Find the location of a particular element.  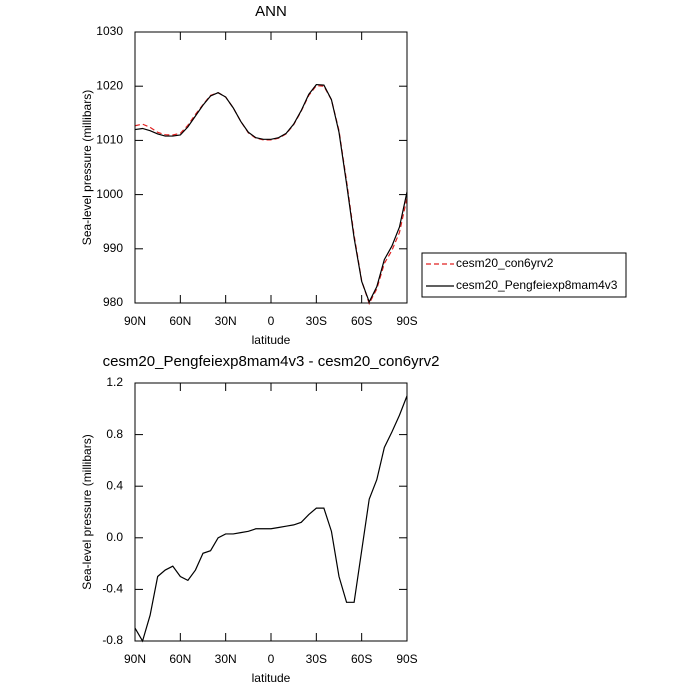

chart-title: ANN is located at coordinates (271, 11).